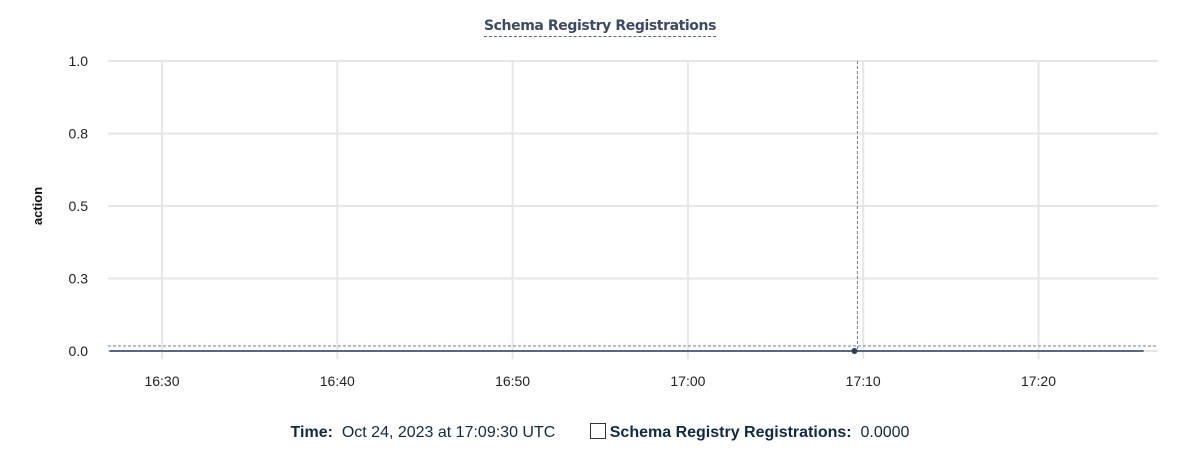 This screenshot has height=467, width=1200. I want to click on y-axis-label: action, so click(37, 206).